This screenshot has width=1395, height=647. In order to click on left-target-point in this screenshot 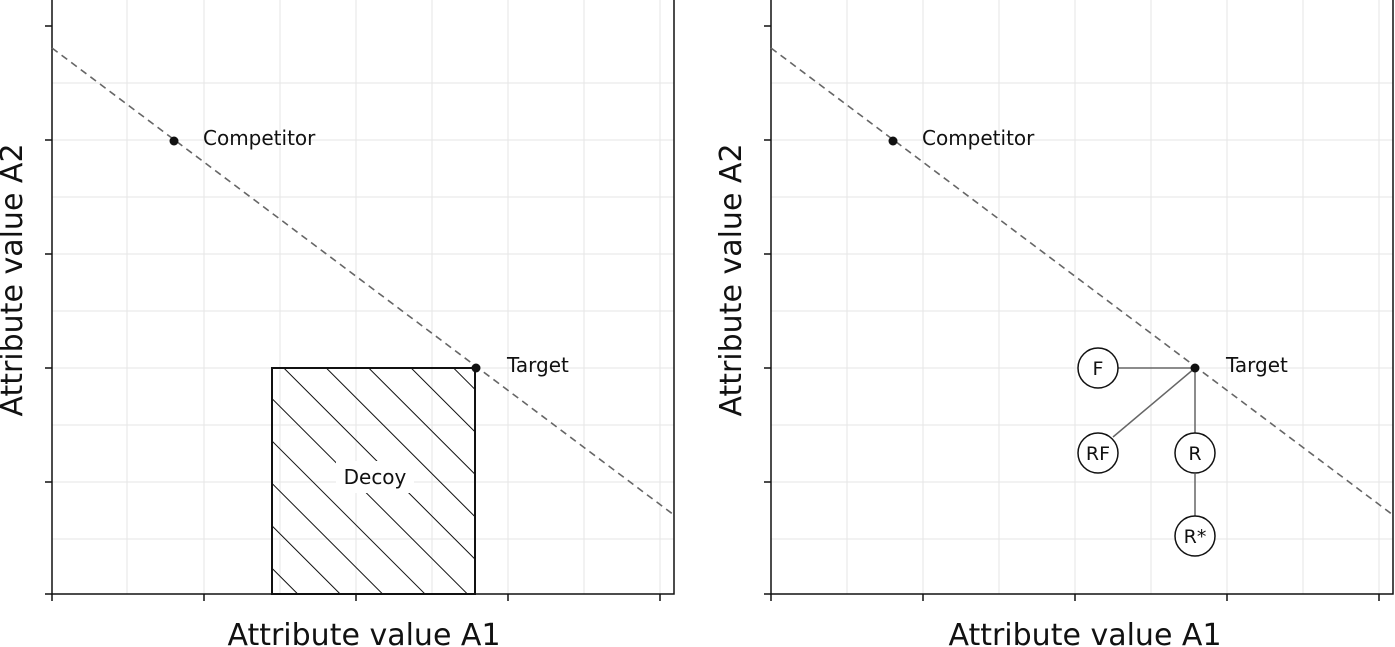, I will do `click(476, 368)`.